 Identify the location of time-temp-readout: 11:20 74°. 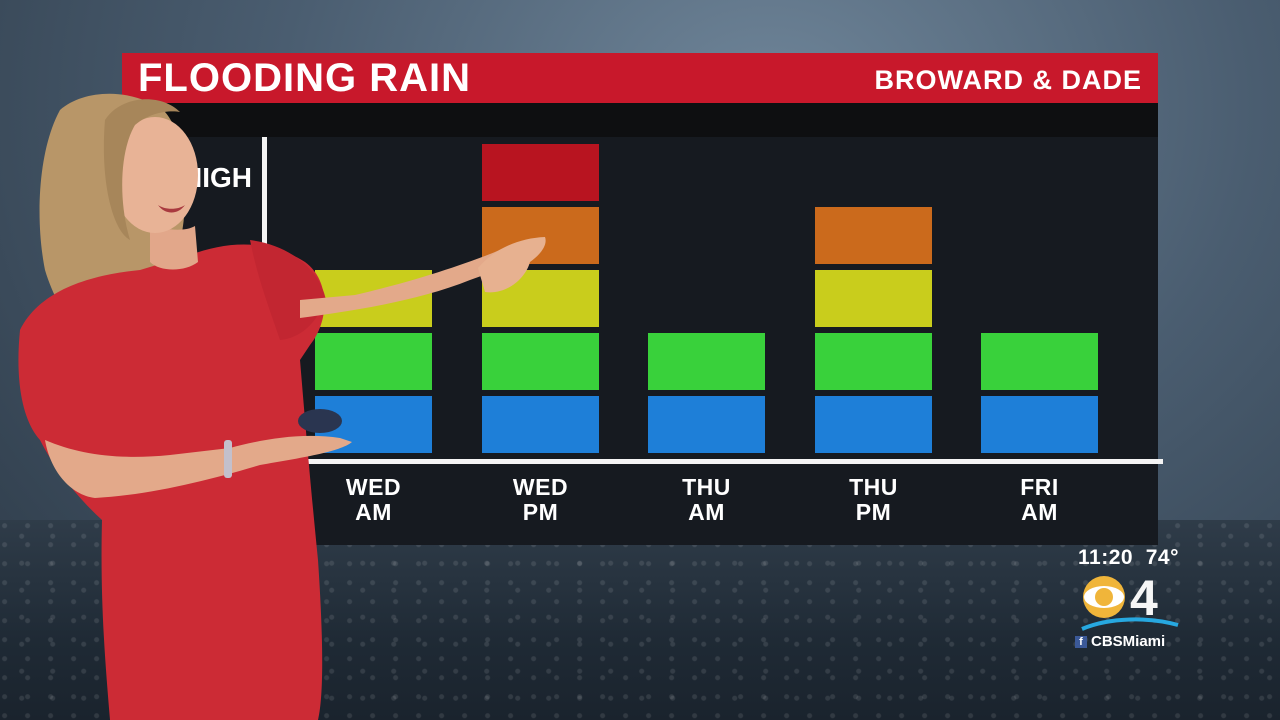
(1128, 558).